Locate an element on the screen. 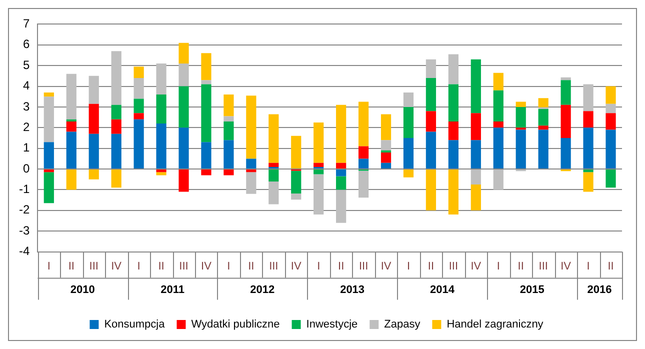  text: 2016 is located at coordinates (599, 290).